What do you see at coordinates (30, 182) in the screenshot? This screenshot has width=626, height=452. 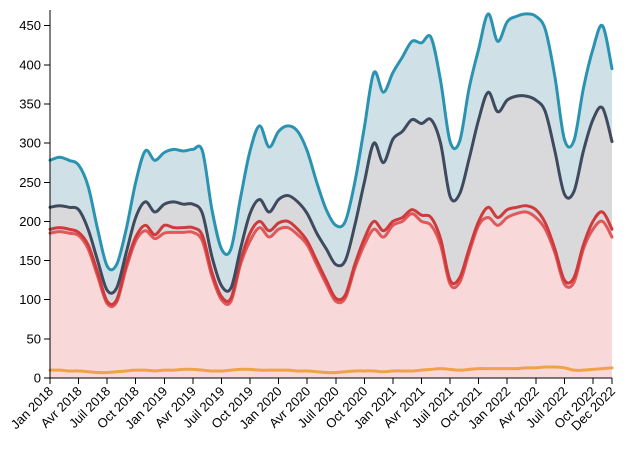 I see `y-tick-label: 250` at bounding box center [30, 182].